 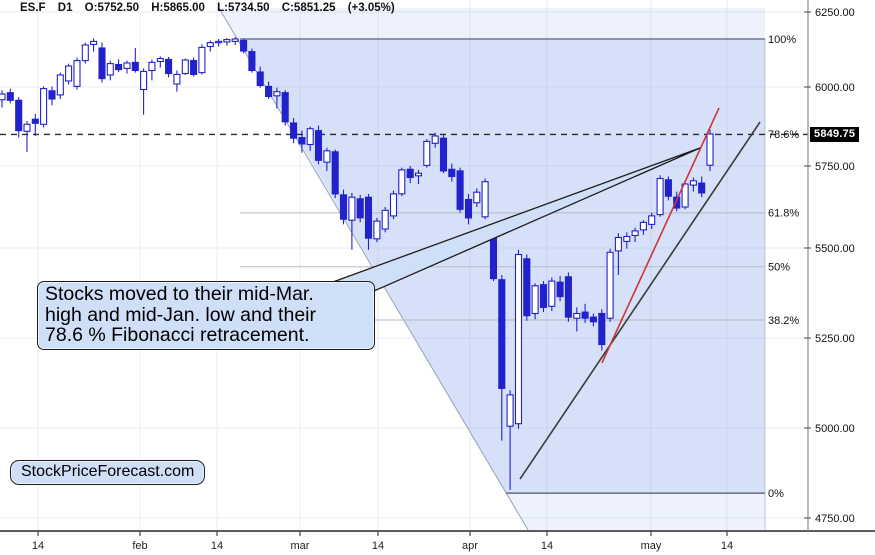 What do you see at coordinates (139, 546) in the screenshot?
I see `x-axis-label: feb` at bounding box center [139, 546].